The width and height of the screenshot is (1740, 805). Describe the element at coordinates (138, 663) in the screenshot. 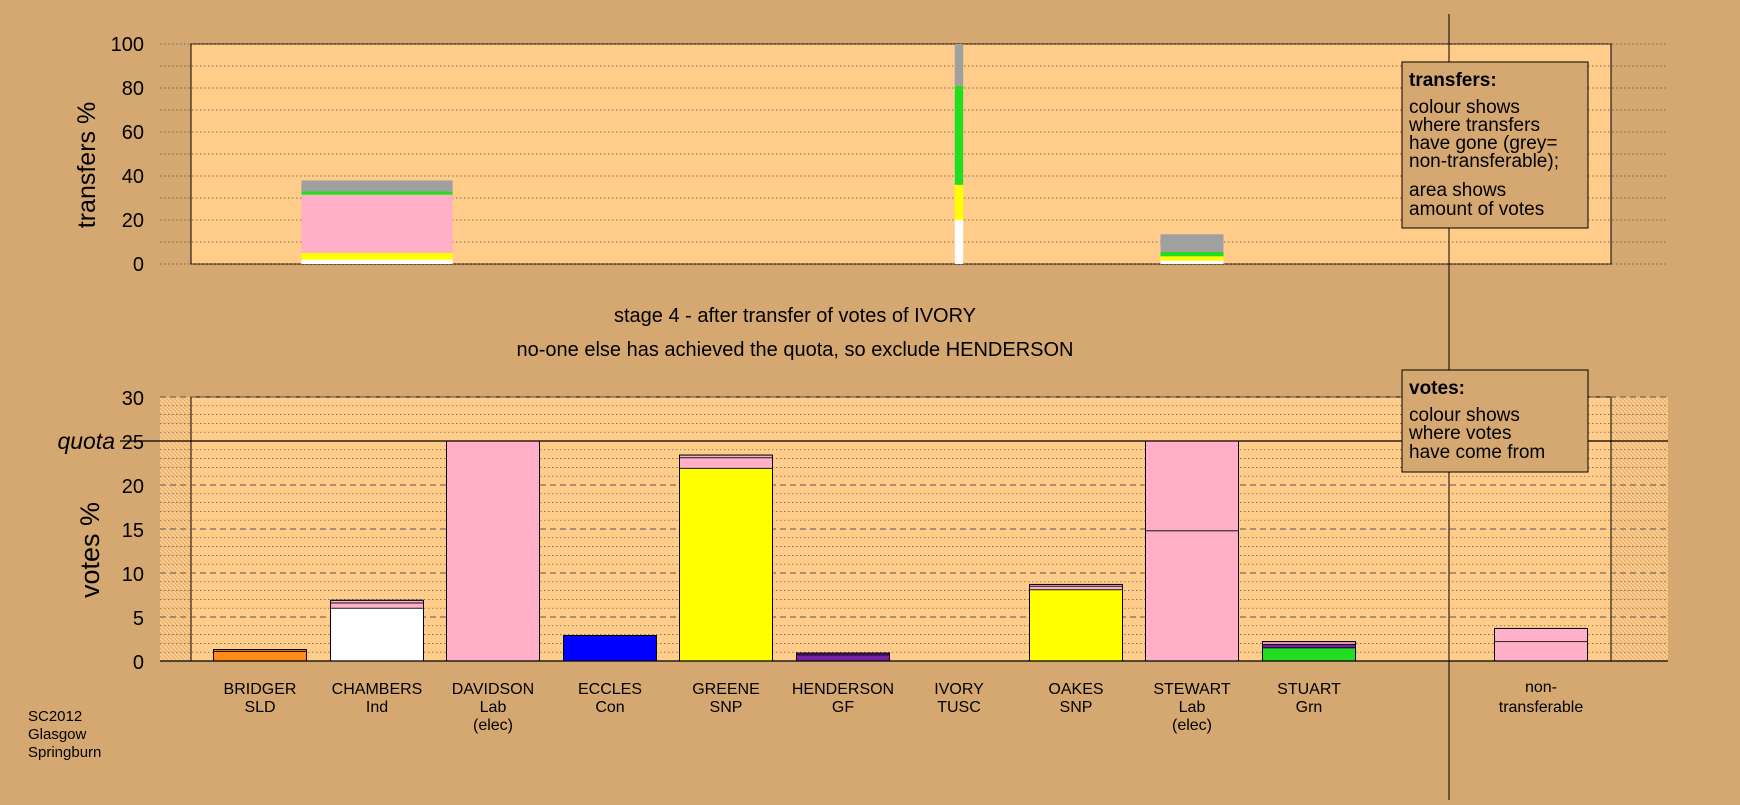

I see `votes-tick-label: 0` at that location.